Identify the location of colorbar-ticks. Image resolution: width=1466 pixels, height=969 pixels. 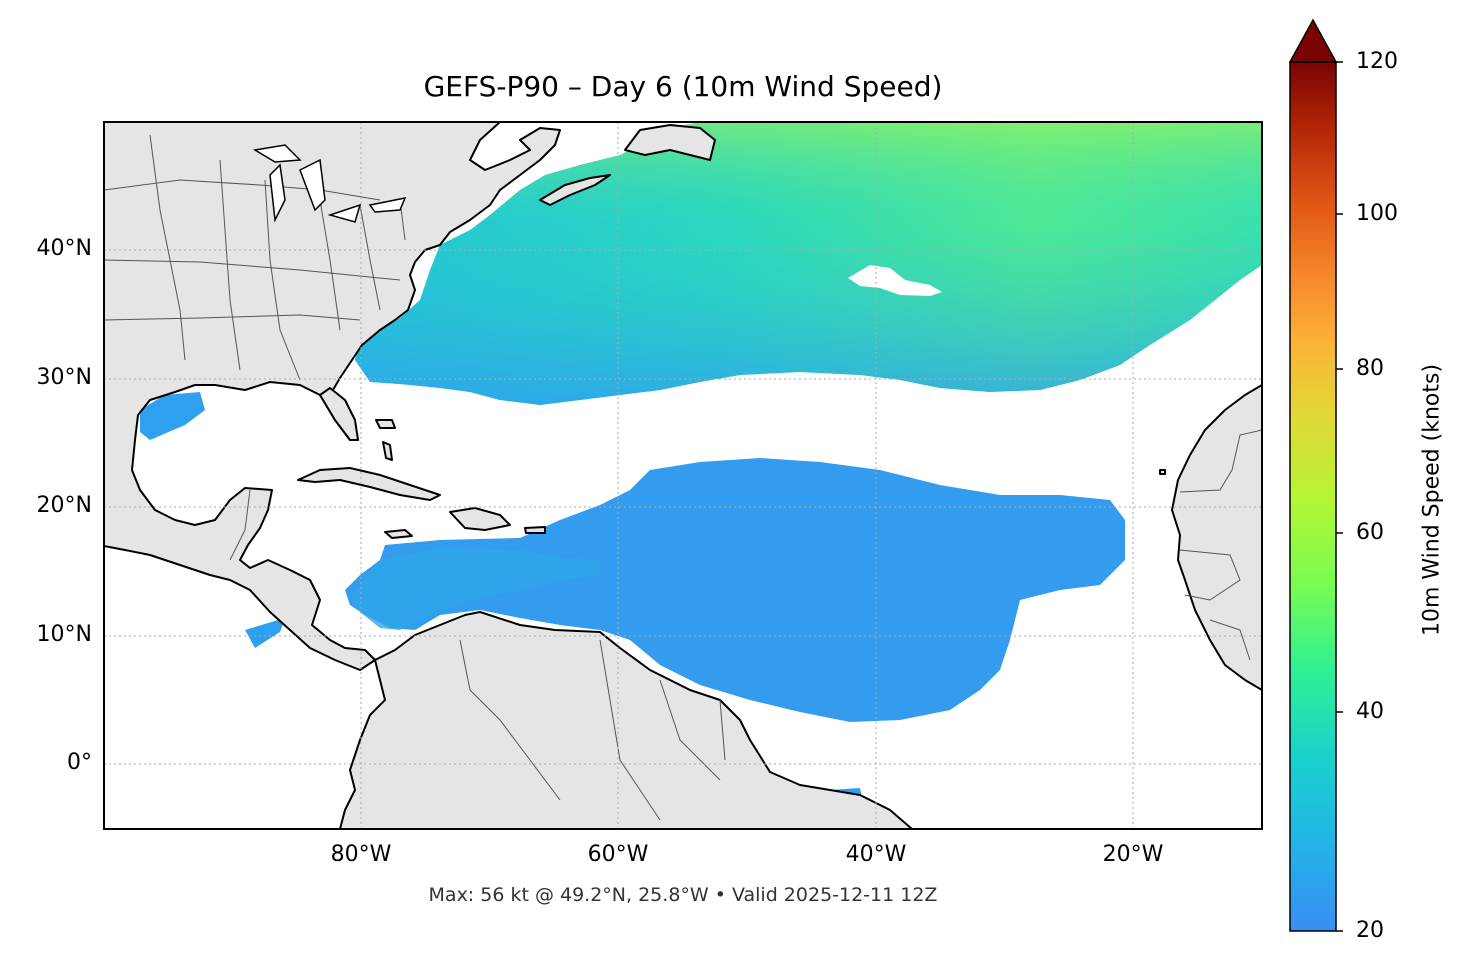
(1339, 496).